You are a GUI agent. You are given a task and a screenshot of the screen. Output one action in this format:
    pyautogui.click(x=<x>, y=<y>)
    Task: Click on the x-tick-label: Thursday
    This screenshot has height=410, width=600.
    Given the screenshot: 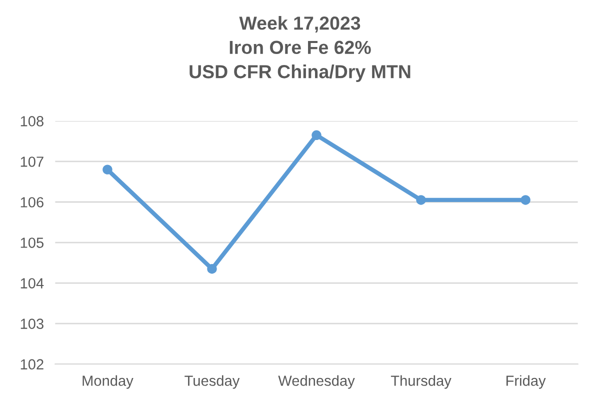 What is the action you would take?
    pyautogui.click(x=421, y=382)
    